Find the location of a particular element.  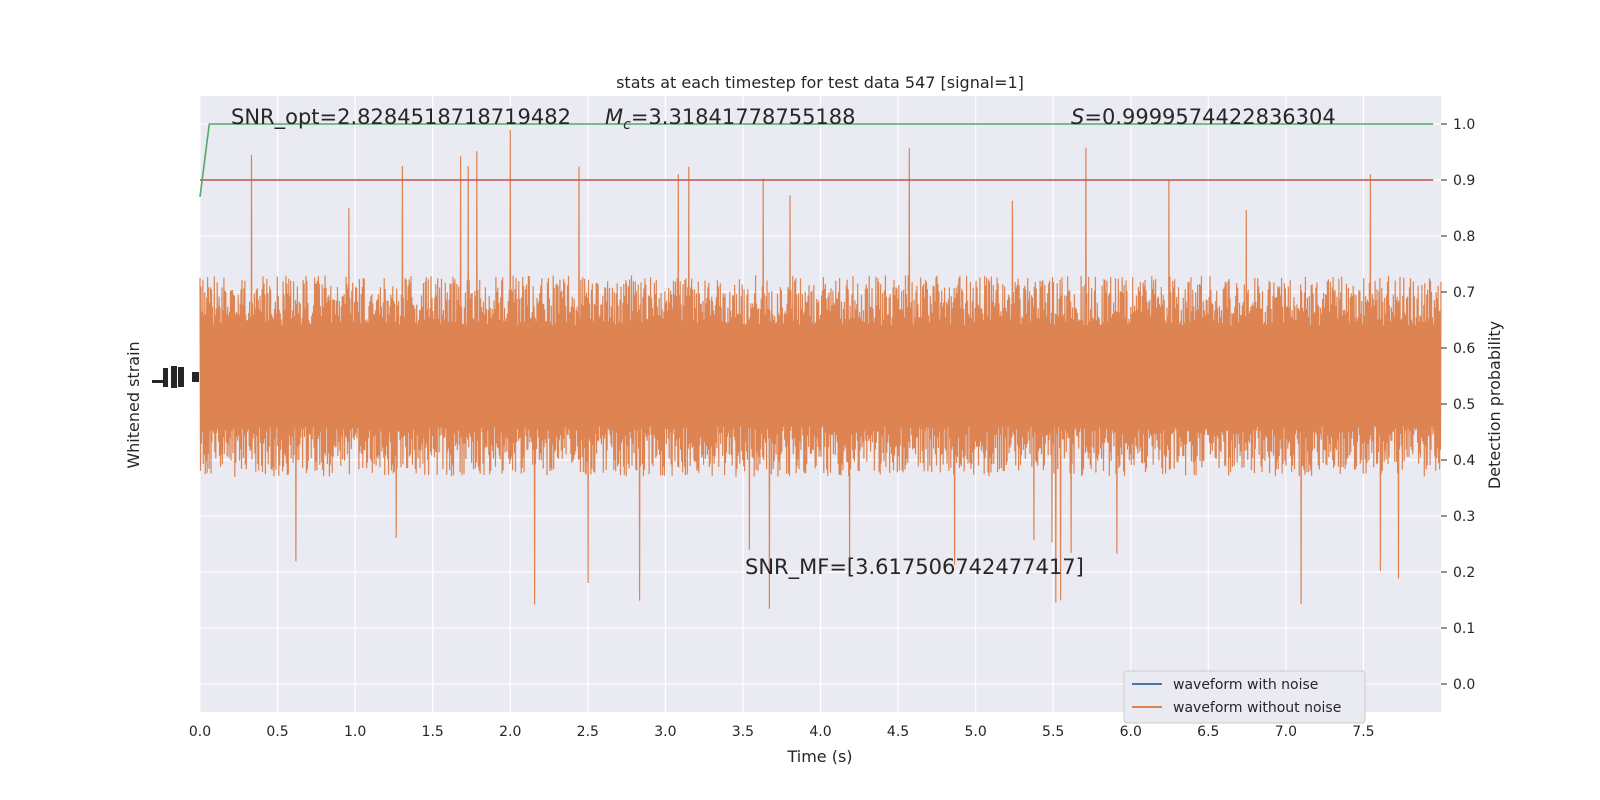

s-annotation: S=0.9999574422836304 is located at coordinates (1203, 117).